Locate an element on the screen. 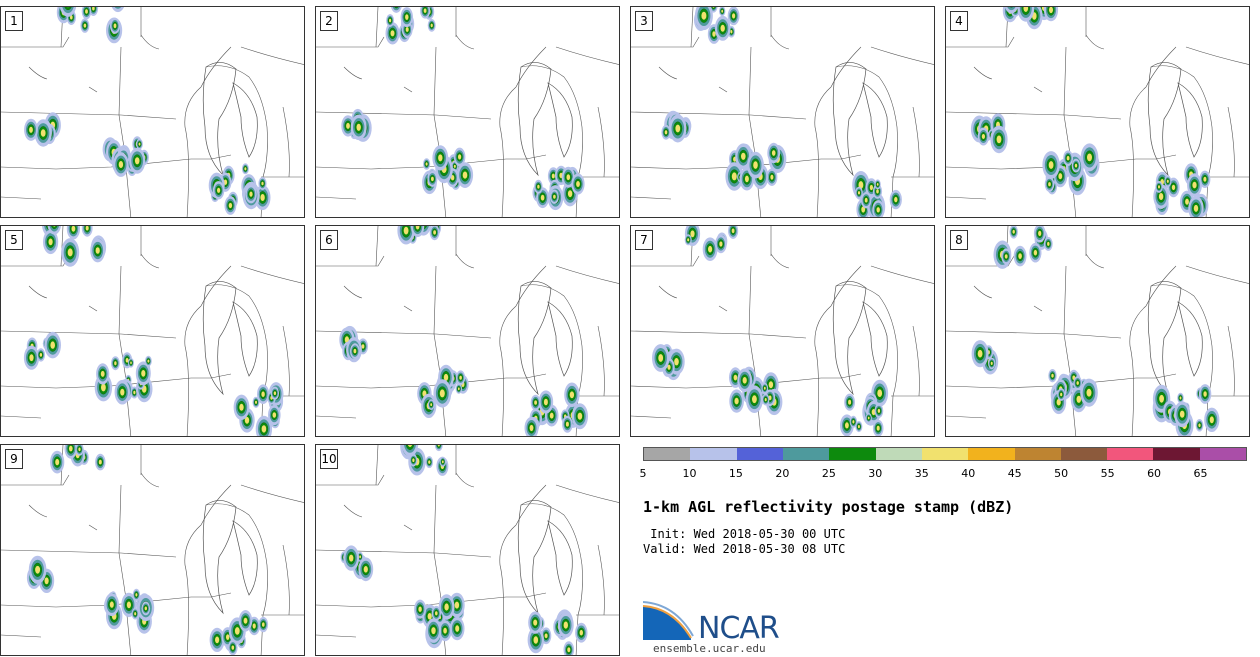  panel-number: 5 is located at coordinates (14, 240).